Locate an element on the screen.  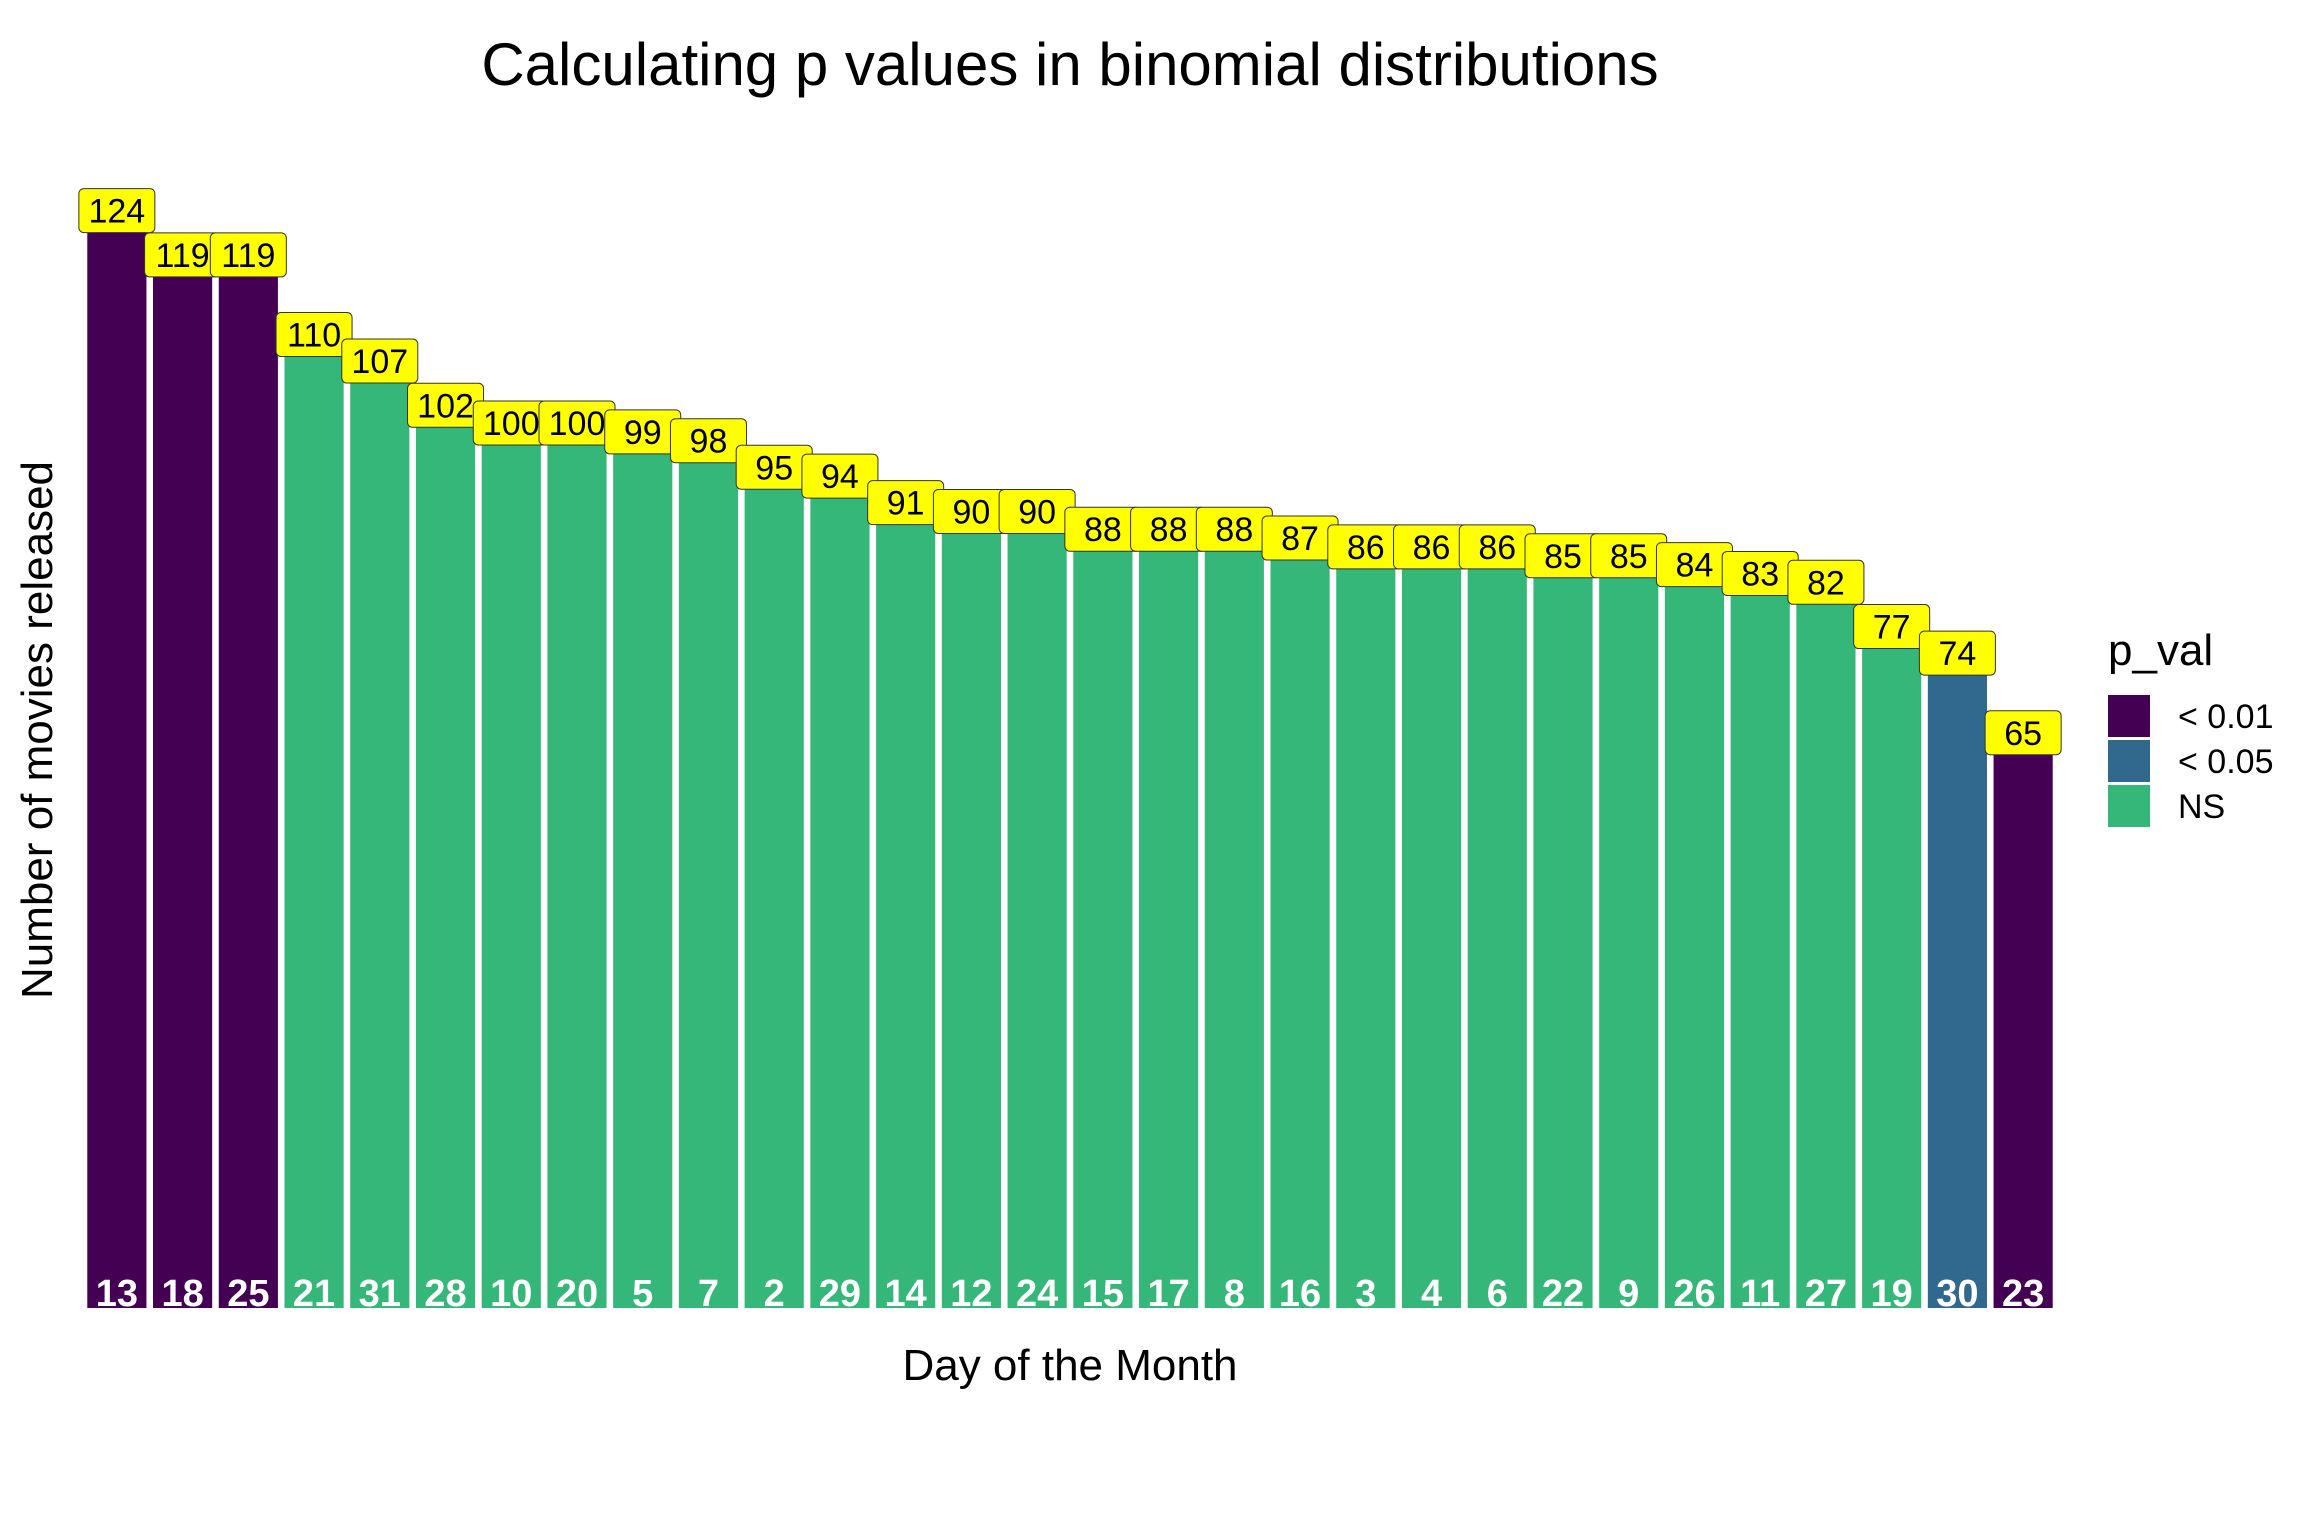
category-label: 14 is located at coordinates (906, 1294).